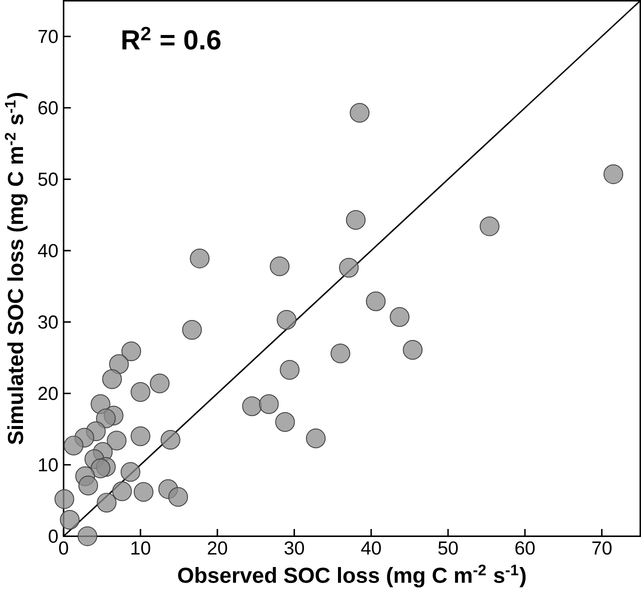  Describe the element at coordinates (448, 548) in the screenshot. I see `x-tick-label: 50` at that location.